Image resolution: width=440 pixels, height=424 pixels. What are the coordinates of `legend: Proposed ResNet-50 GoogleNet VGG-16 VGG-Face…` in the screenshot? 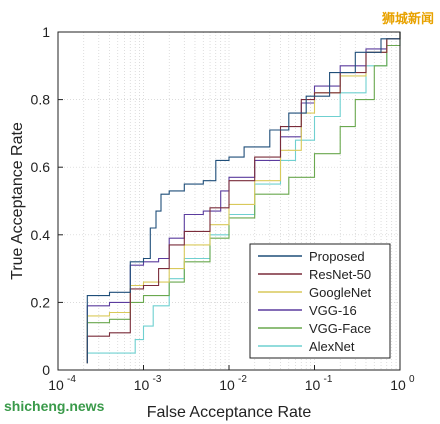 It's located at (320, 301).